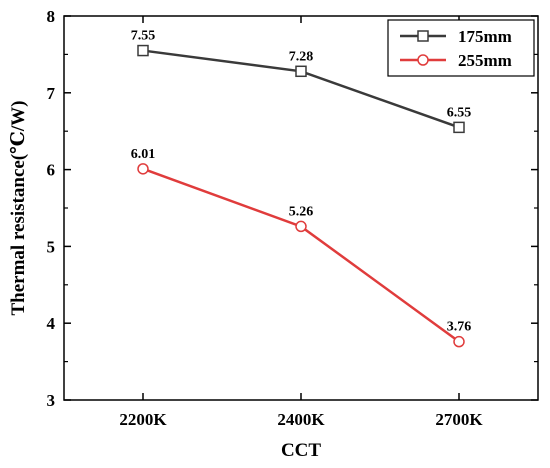 The height and width of the screenshot is (468, 550). I want to click on legend-label-175mm: 175mm, so click(485, 36).